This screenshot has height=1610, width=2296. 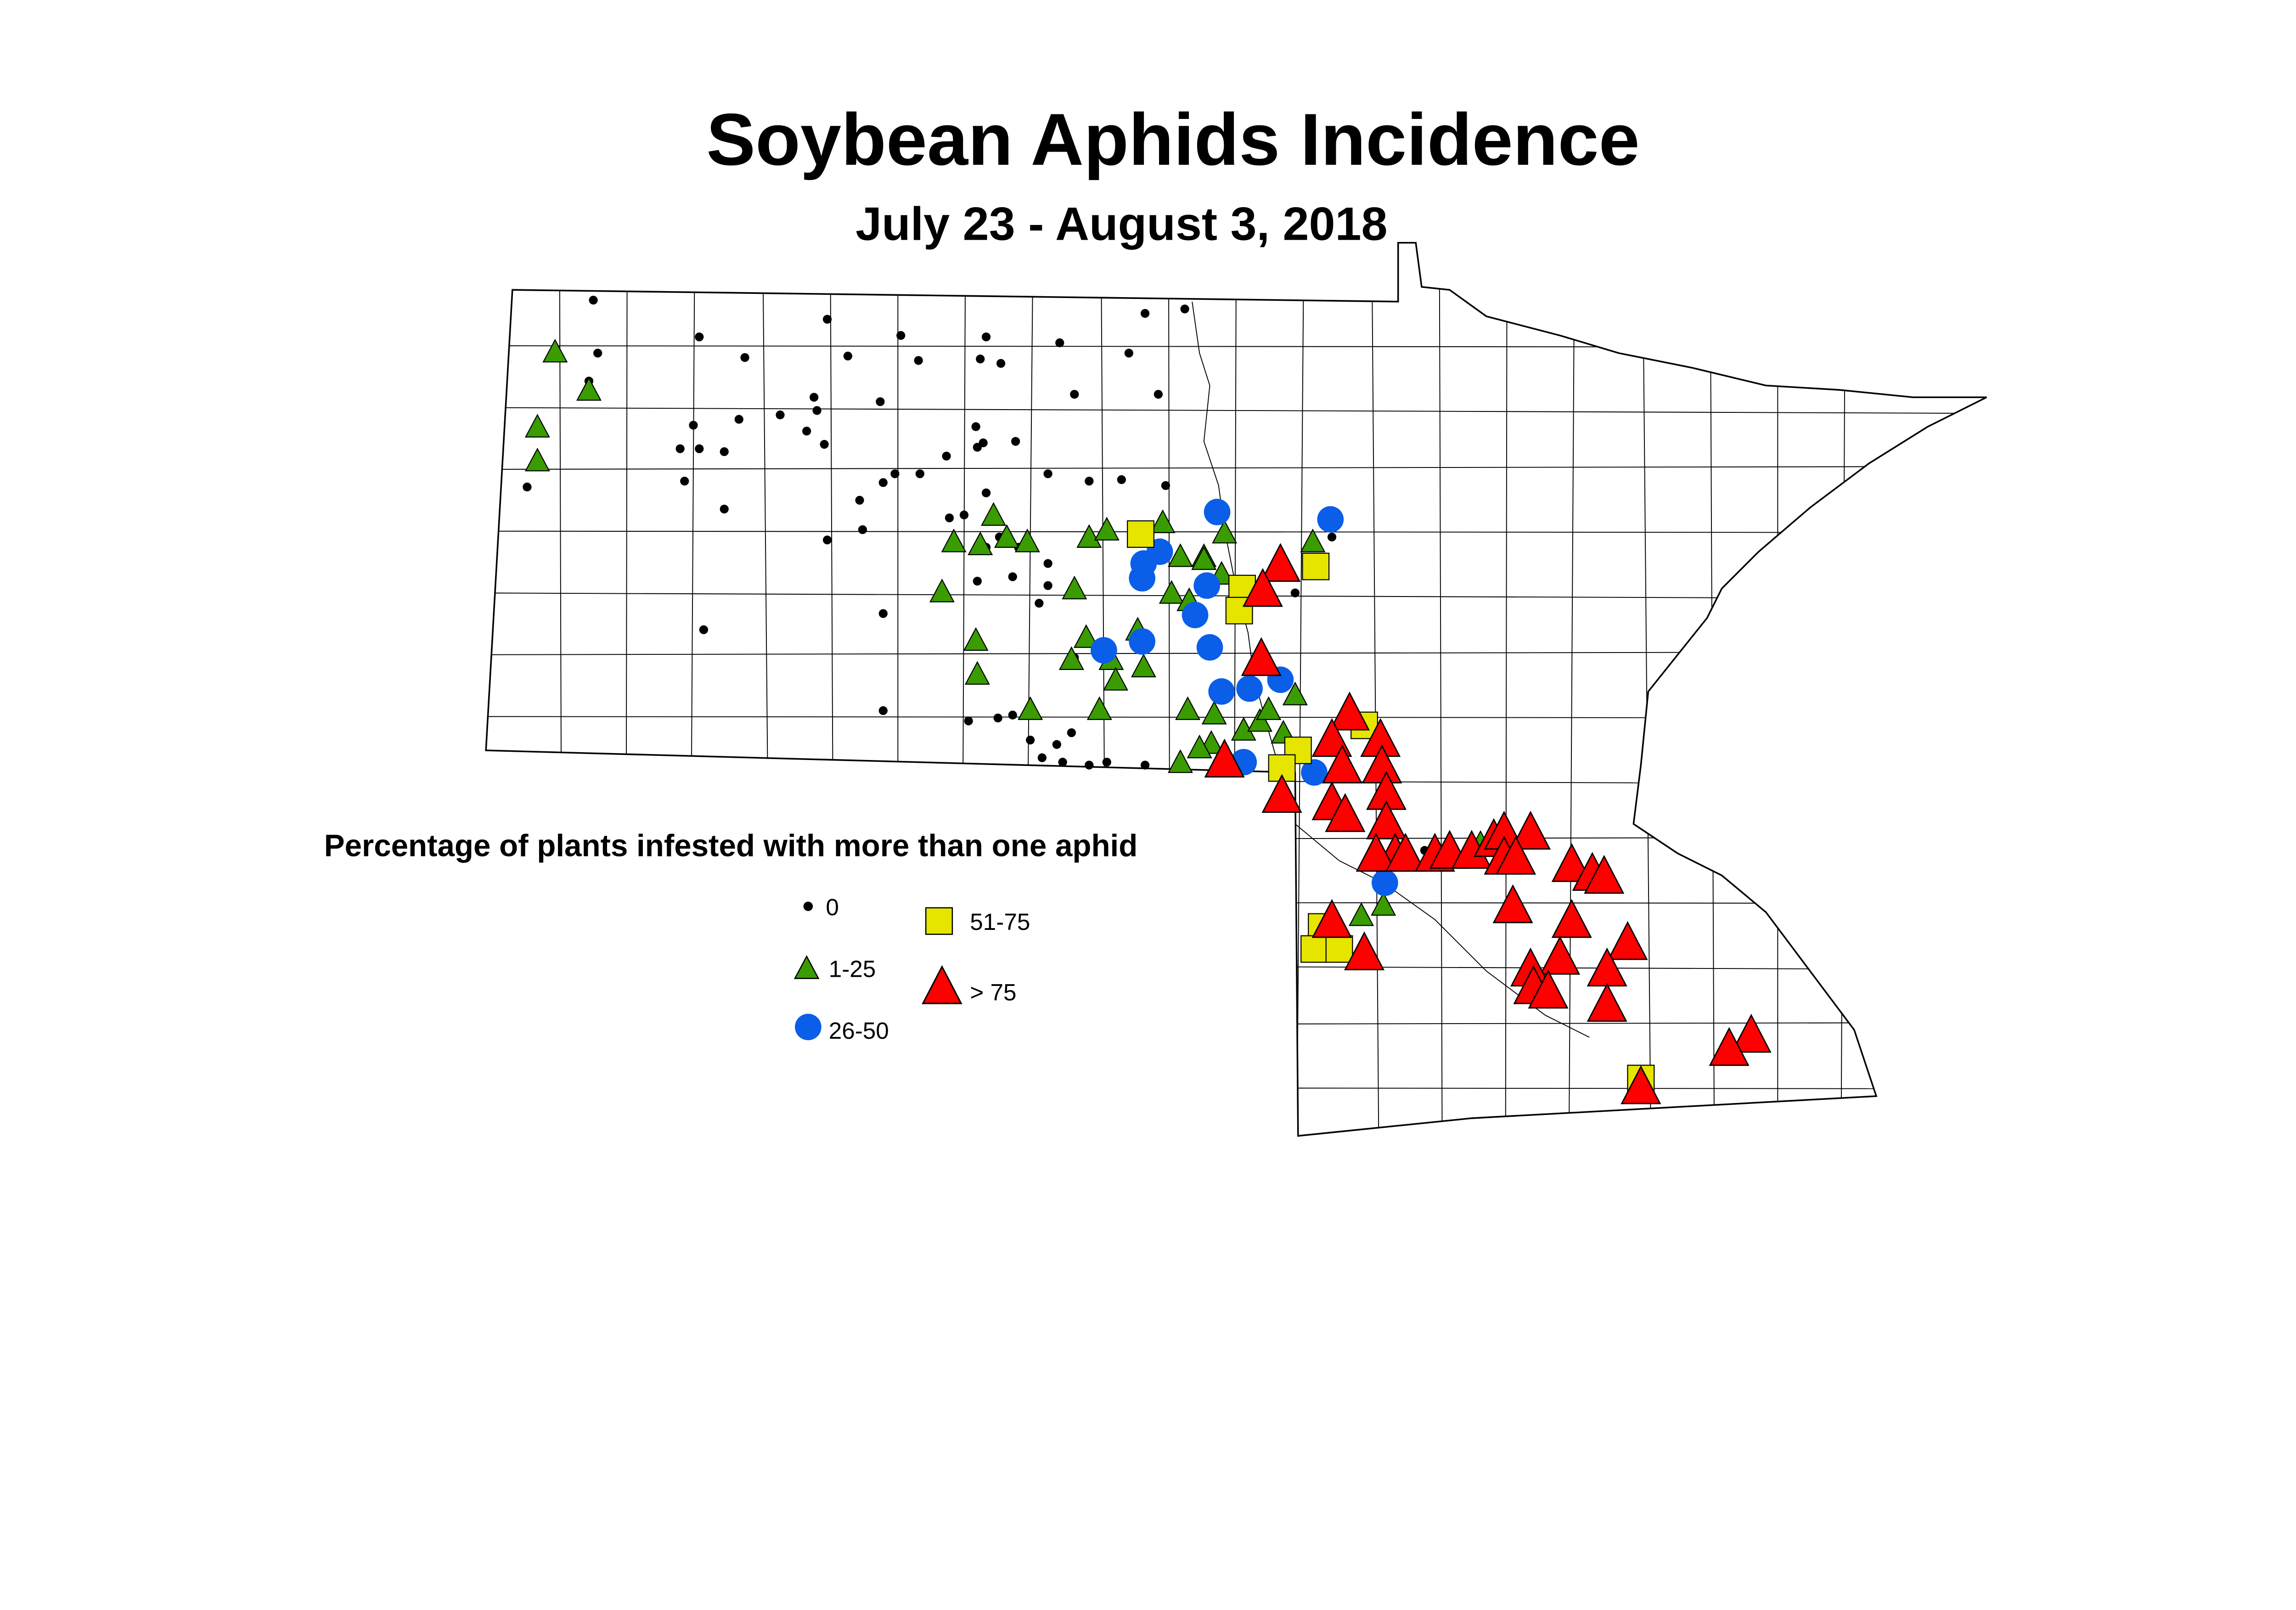 What do you see at coordinates (808, 906) in the screenshot?
I see `dot-icon` at bounding box center [808, 906].